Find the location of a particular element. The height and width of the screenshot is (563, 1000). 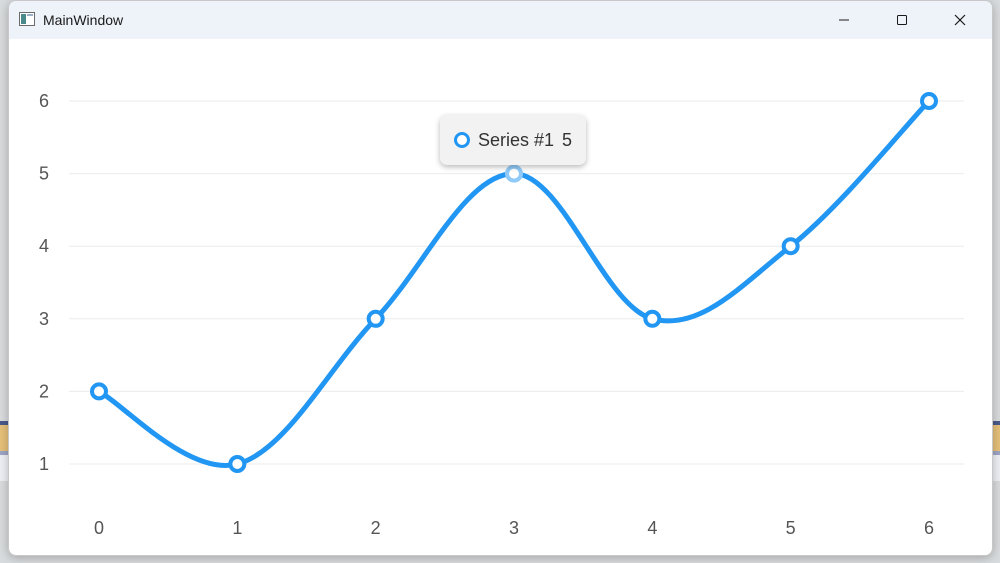

x-tick-label: 6 is located at coordinates (929, 528).